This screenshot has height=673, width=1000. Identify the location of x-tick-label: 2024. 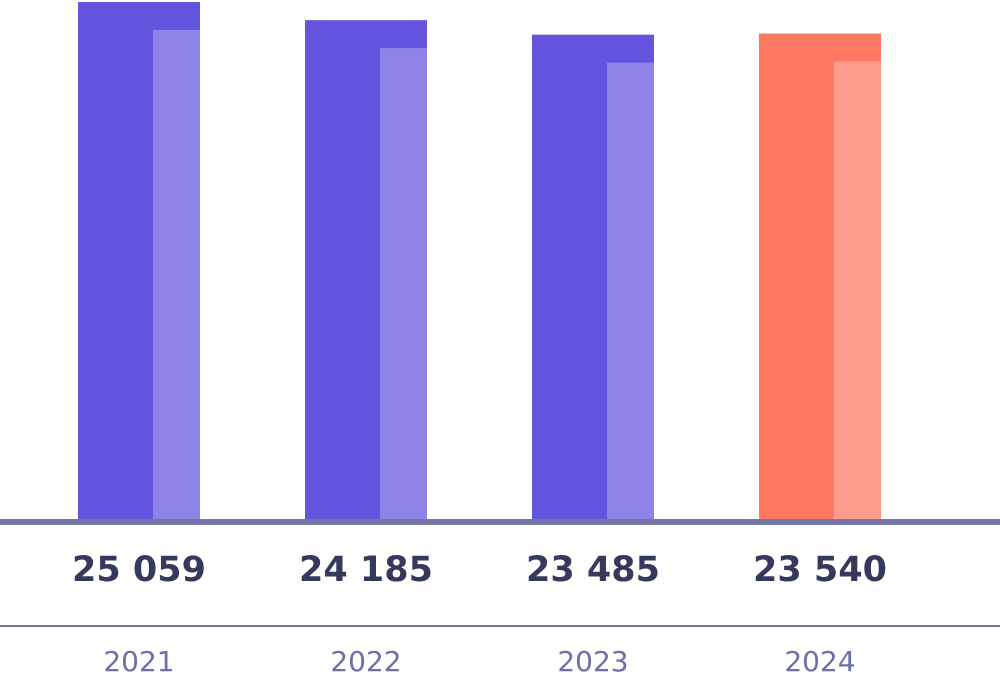
(819, 659).